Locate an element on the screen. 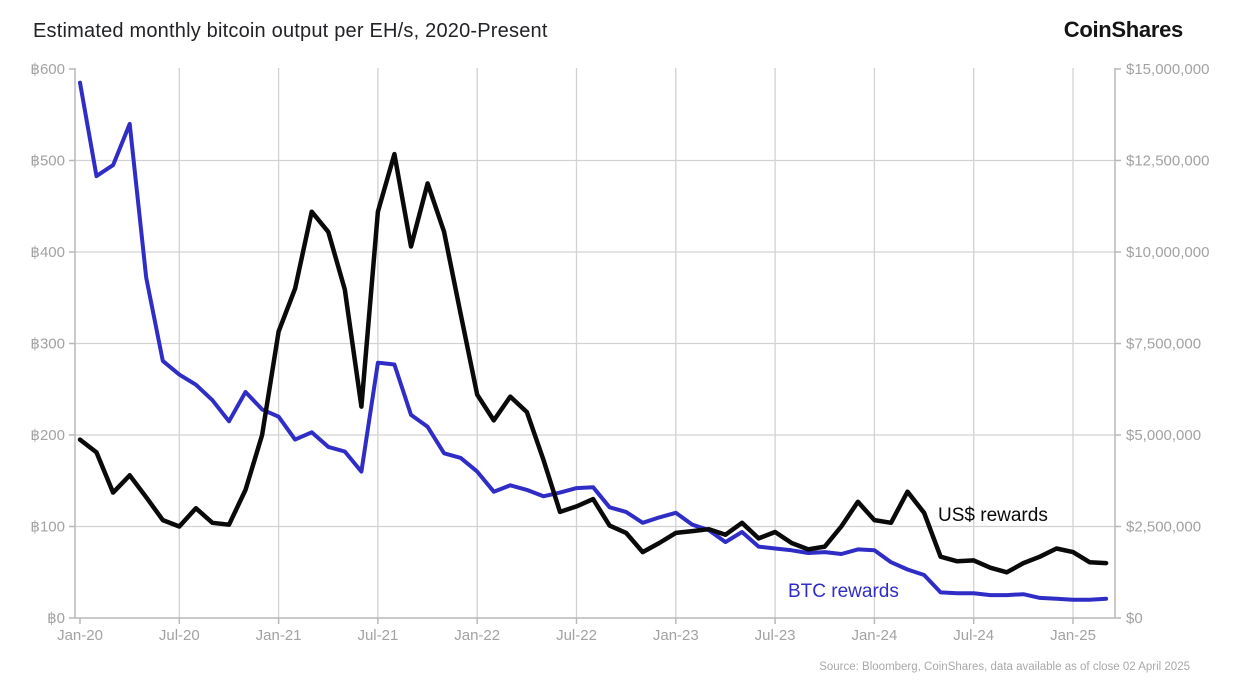  y-right-tick-label: $12,500,000 is located at coordinates (1167, 161).